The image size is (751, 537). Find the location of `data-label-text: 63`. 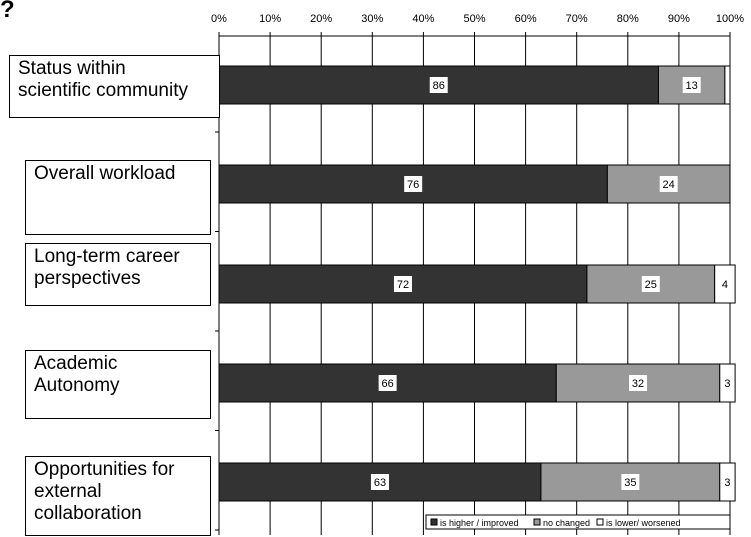

data-label-text: 63 is located at coordinates (380, 483).